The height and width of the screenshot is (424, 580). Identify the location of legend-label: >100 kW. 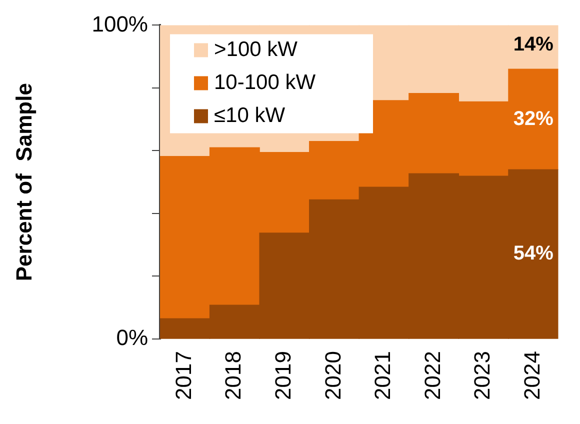
(256, 49).